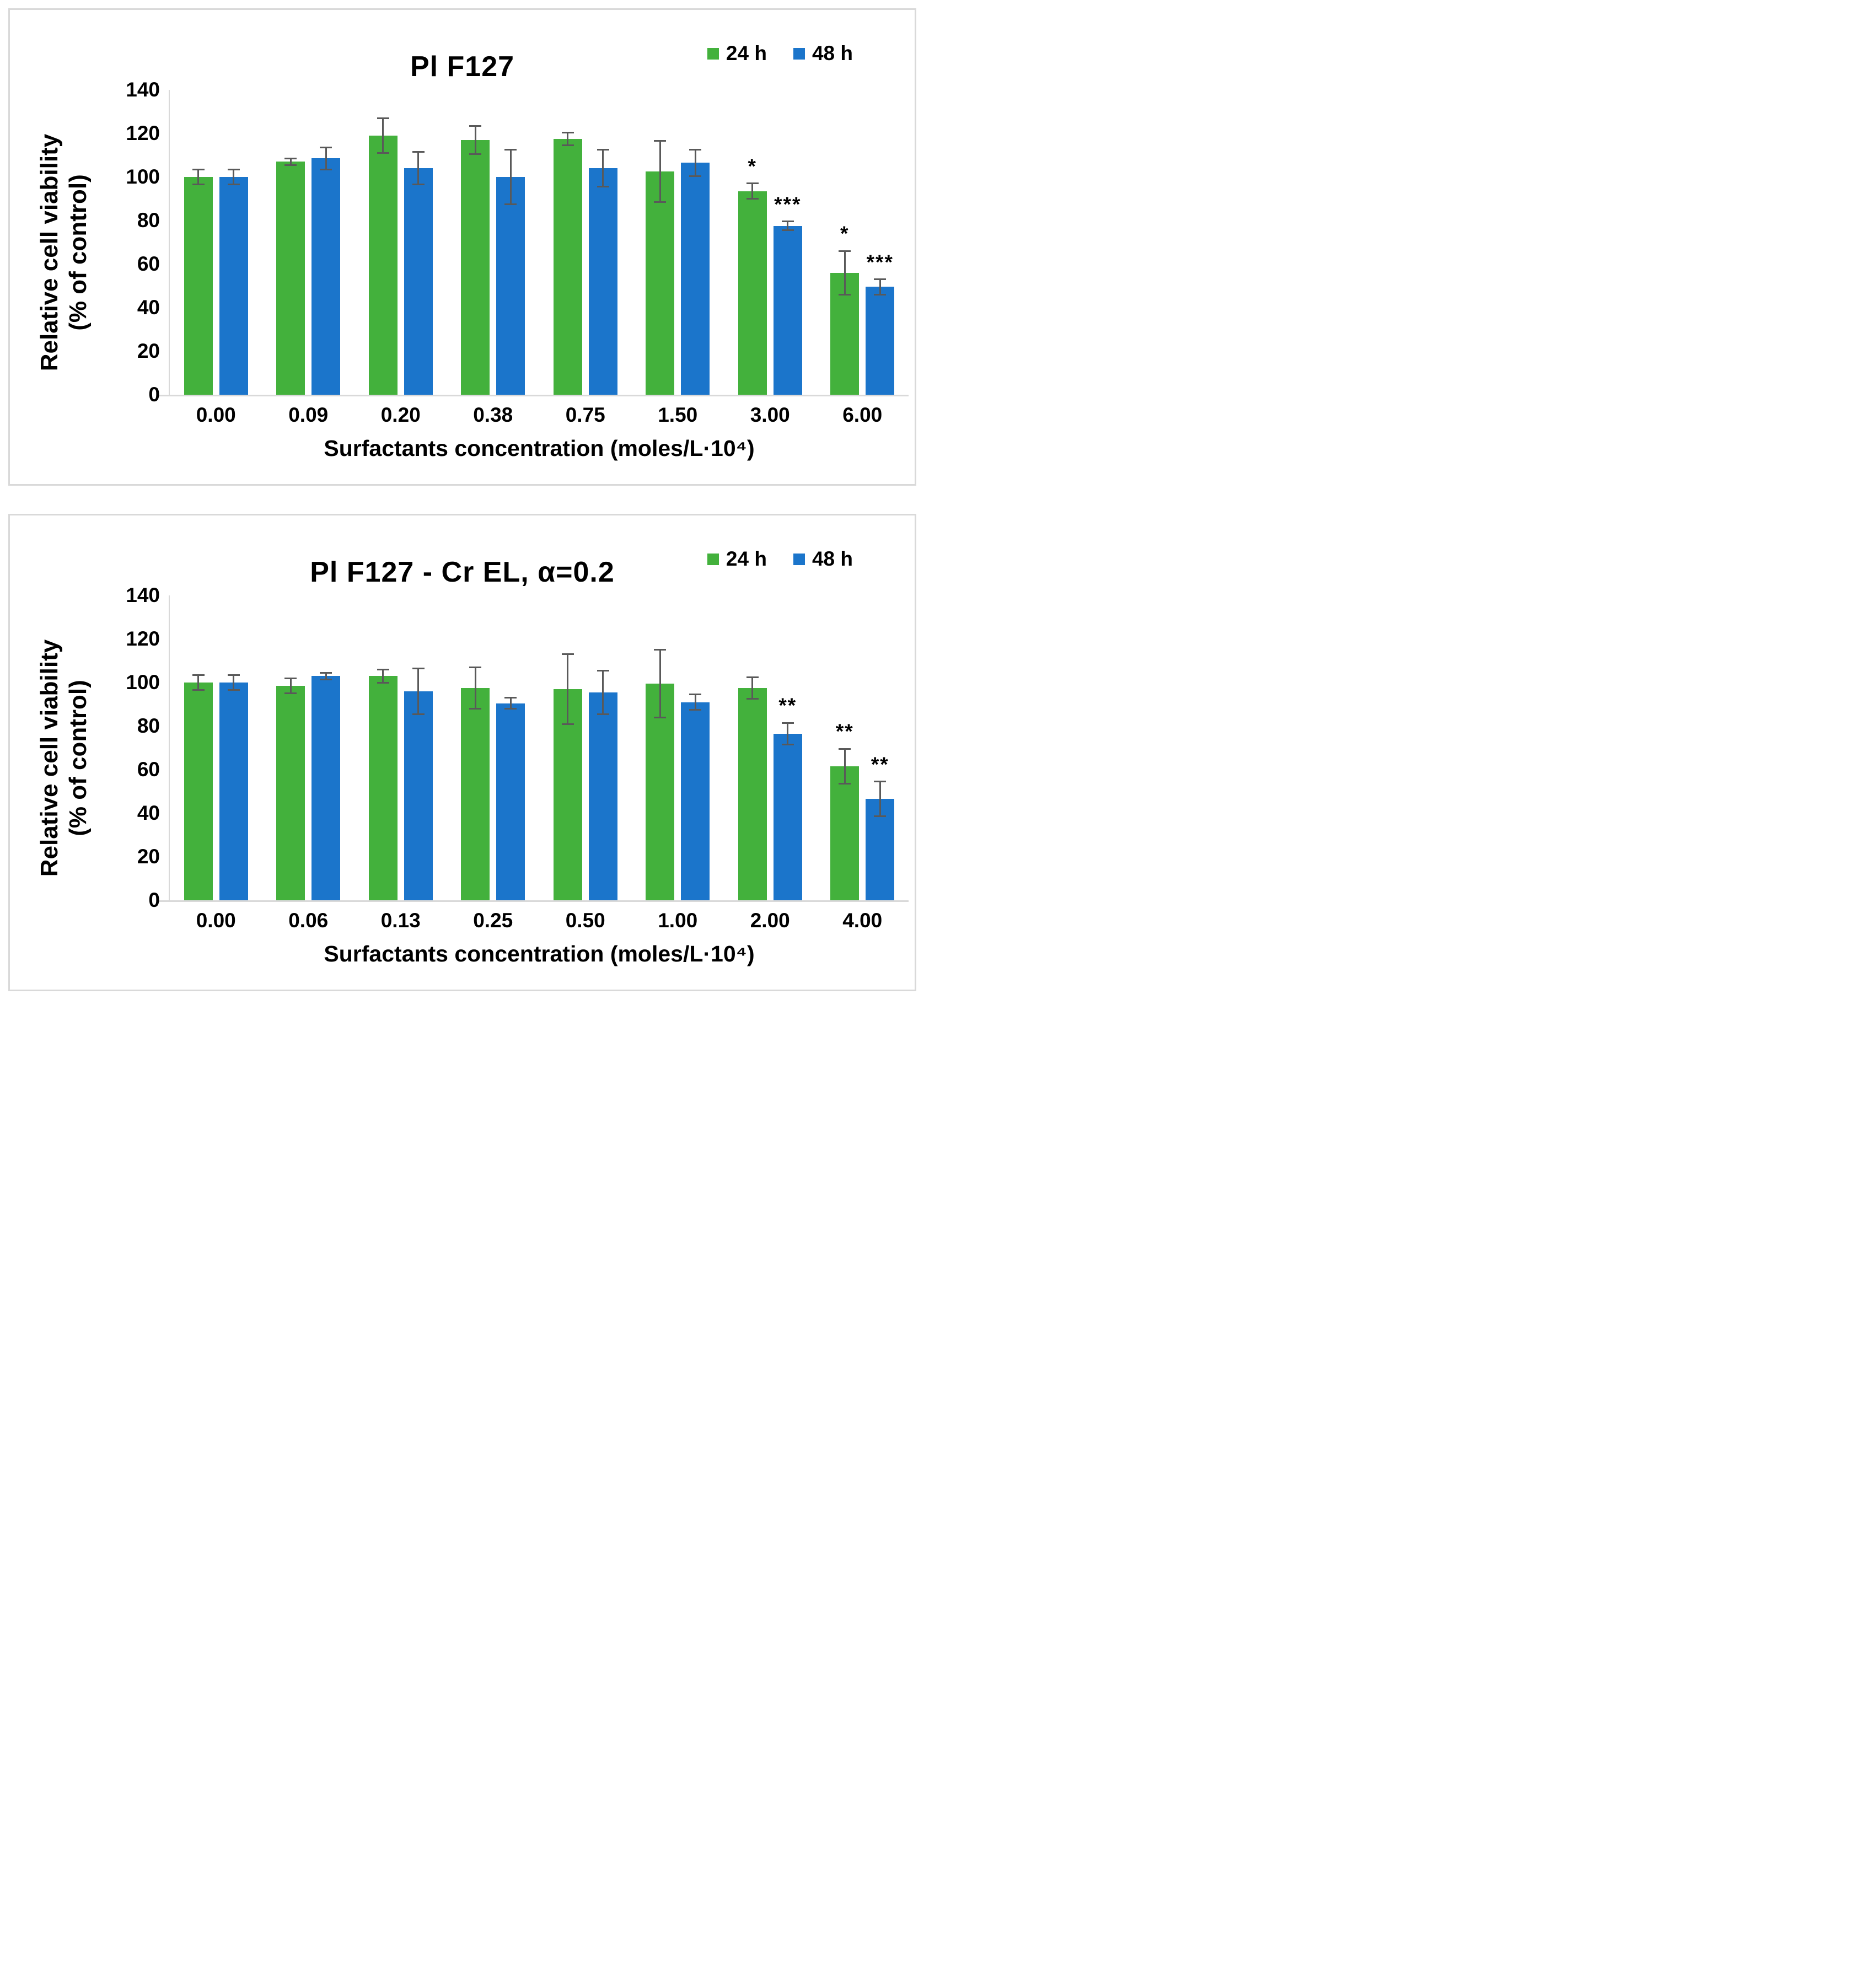 Image resolution: width=1853 pixels, height=1988 pixels. I want to click on x-tick-label: 0.00, so click(216, 415).